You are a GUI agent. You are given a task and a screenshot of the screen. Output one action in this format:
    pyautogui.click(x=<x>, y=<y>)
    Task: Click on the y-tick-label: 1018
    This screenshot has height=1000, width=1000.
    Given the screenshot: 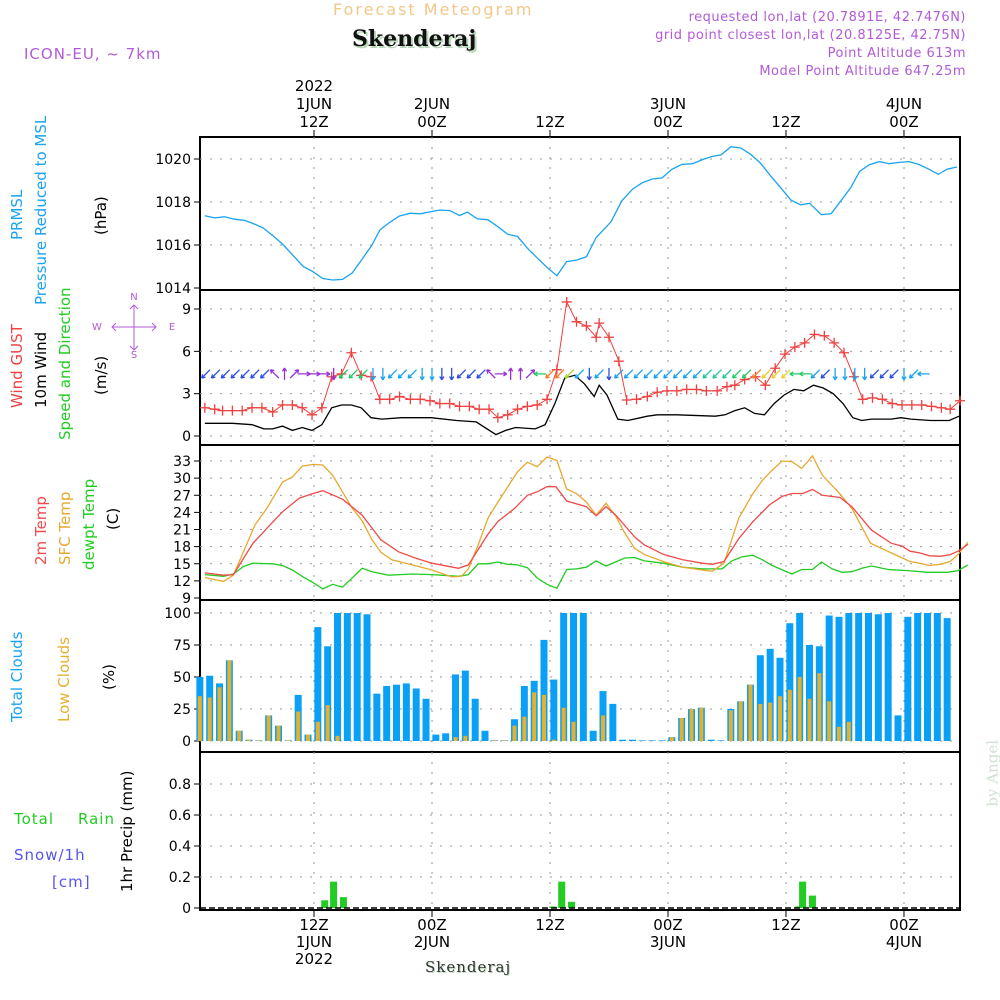 What is the action you would take?
    pyautogui.click(x=173, y=203)
    